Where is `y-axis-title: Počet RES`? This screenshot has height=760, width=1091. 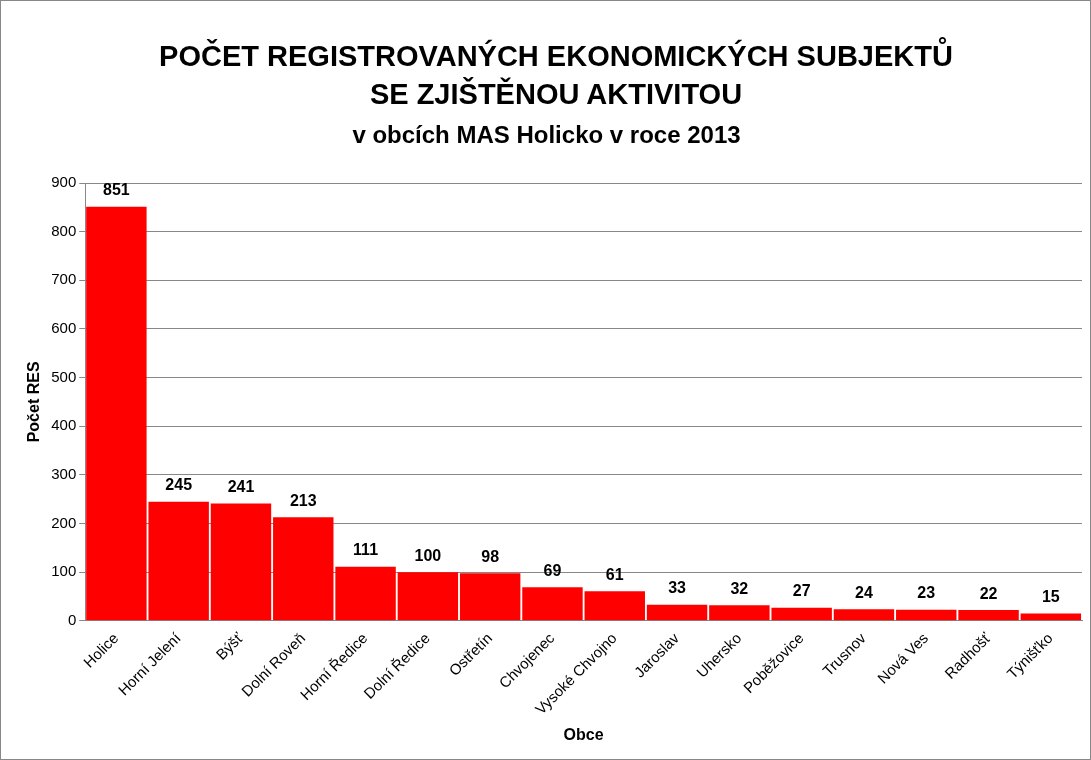
y-axis-title: Počet RES is located at coordinates (34, 402).